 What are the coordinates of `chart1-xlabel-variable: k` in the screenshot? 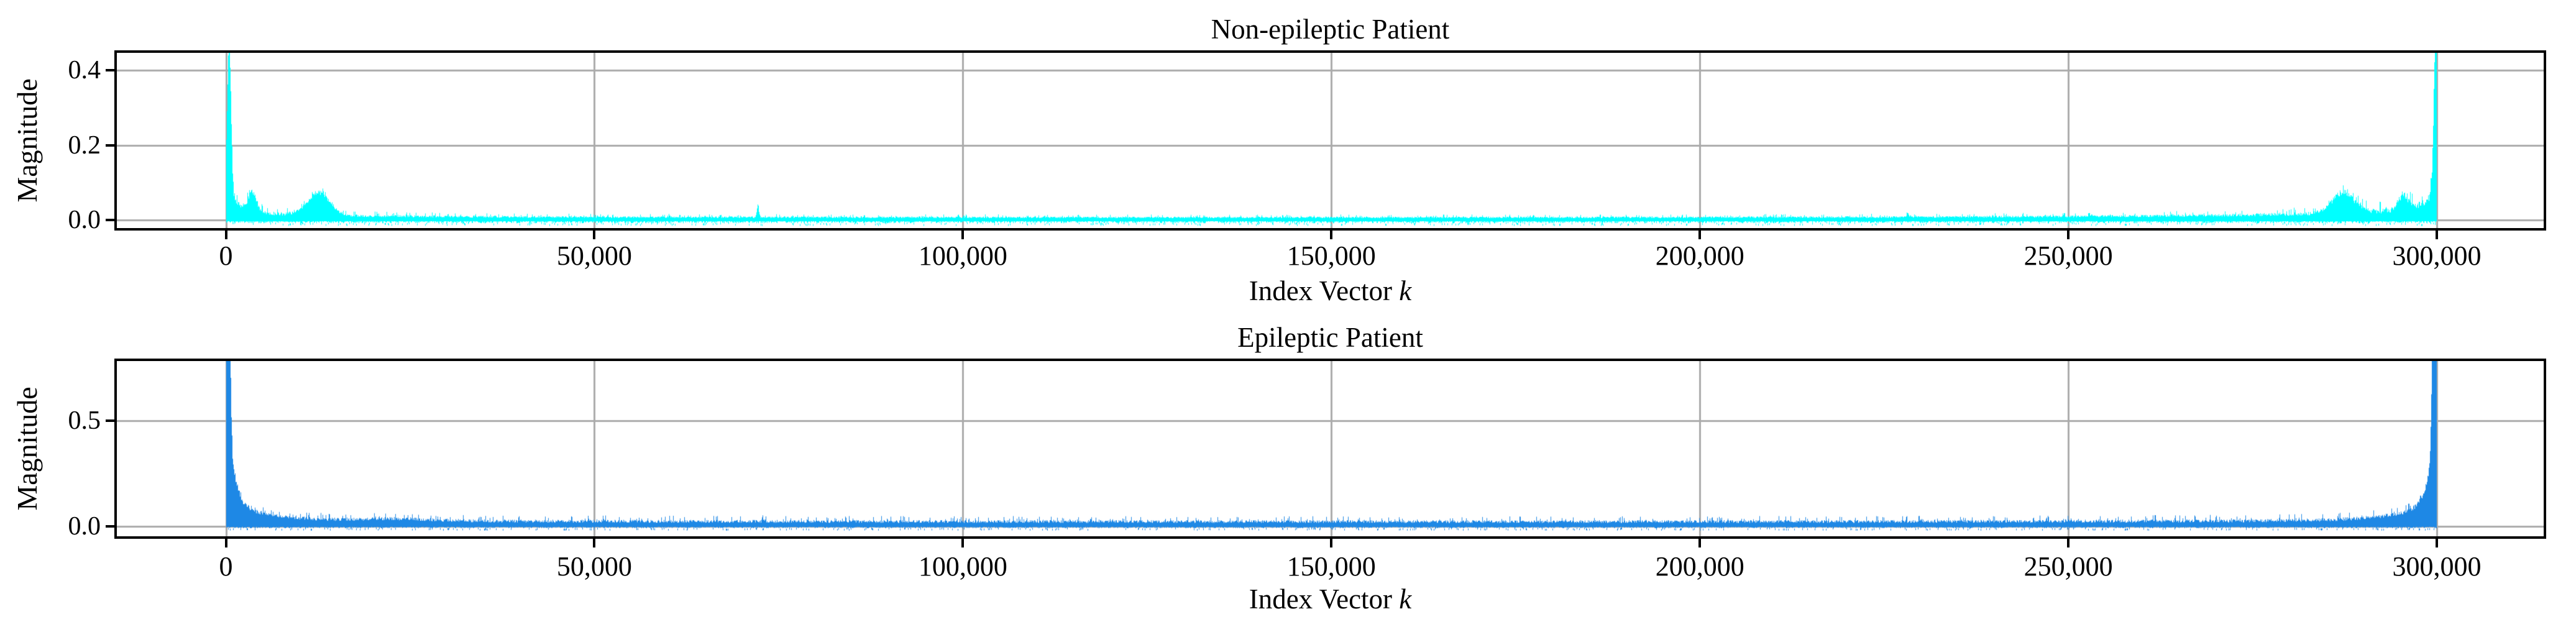 It's located at (1405, 290).